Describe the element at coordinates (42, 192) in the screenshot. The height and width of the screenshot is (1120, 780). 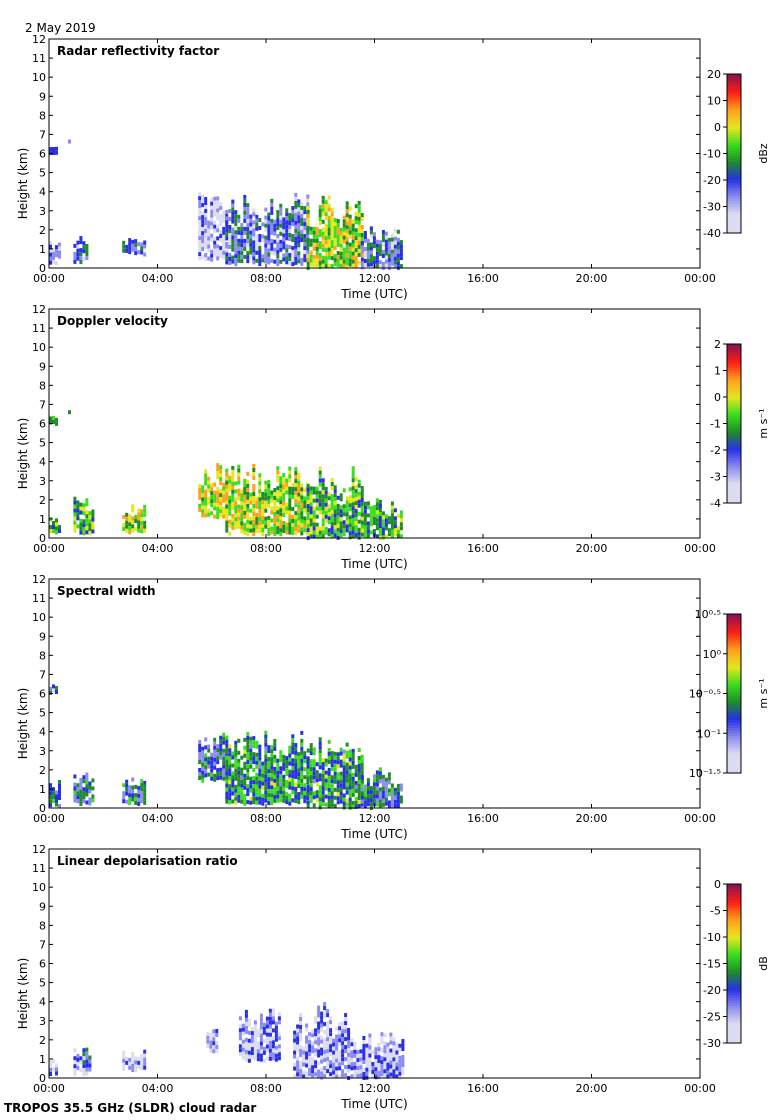
I see `y-tick-label: 4` at that location.